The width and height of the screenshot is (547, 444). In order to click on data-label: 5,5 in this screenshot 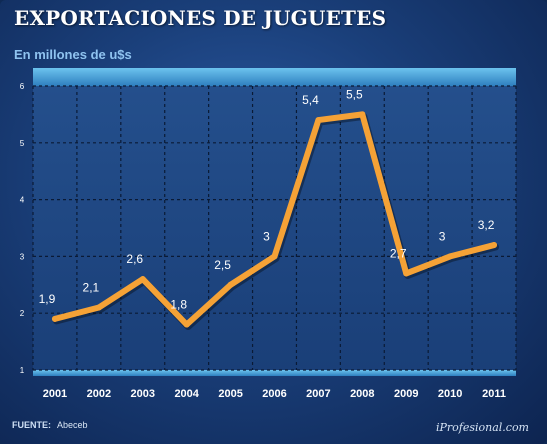, I will do `click(354, 94)`.